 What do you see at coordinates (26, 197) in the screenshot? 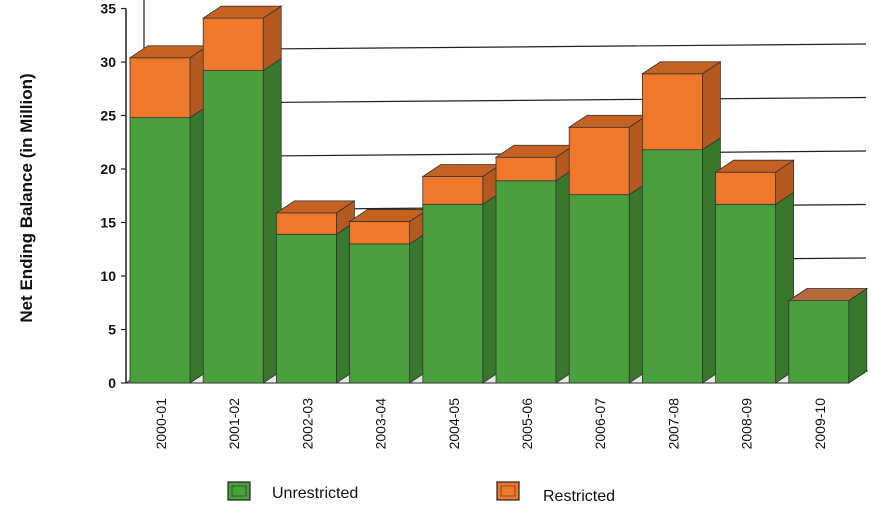
I see `y-axis-label: Net Ending Balance (in Million)` at bounding box center [26, 197].